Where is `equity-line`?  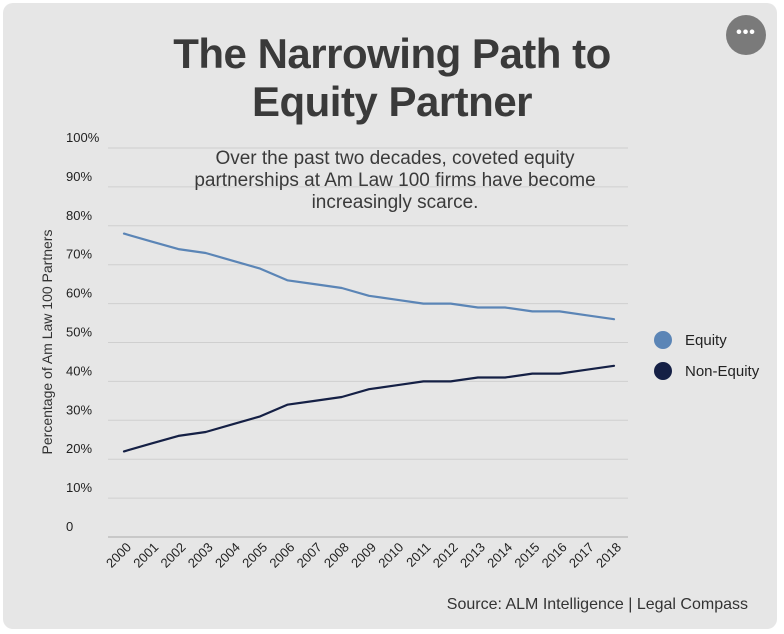 equity-line is located at coordinates (369, 276).